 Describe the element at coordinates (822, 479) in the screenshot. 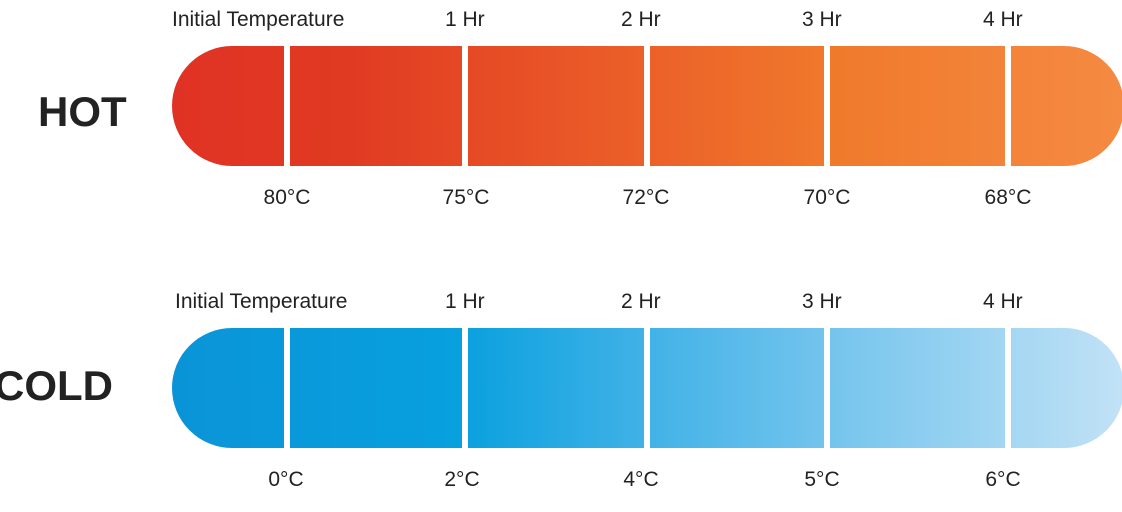

I see `cold-temp-3hr: 5°C` at that location.